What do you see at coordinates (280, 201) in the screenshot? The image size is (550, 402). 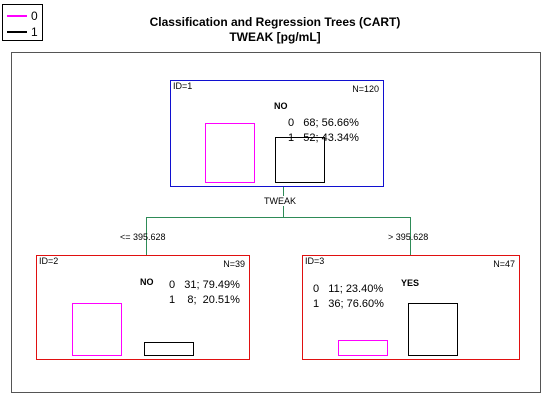 I see `split-variable-label: TWEAK` at bounding box center [280, 201].